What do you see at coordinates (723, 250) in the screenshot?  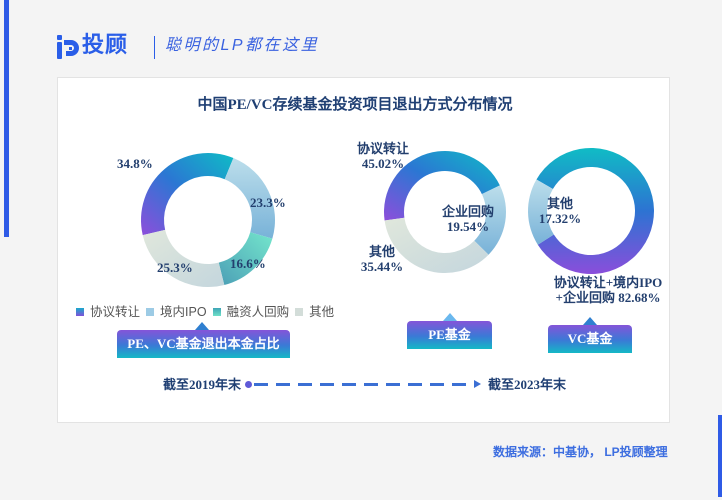 I see `edge-strip` at bounding box center [723, 250].